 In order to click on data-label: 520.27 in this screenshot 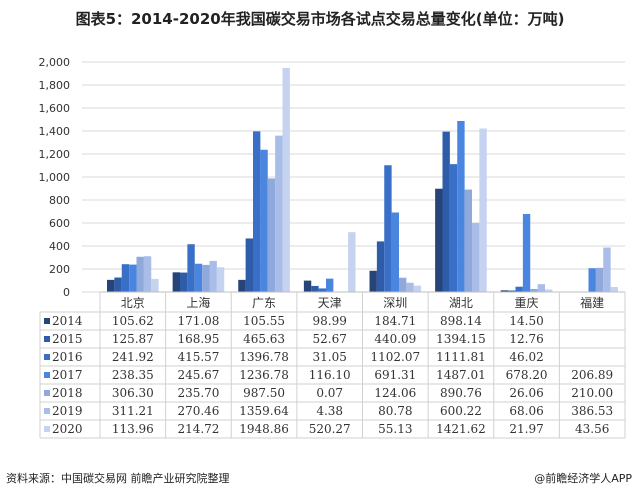, I will do `click(330, 429)`.